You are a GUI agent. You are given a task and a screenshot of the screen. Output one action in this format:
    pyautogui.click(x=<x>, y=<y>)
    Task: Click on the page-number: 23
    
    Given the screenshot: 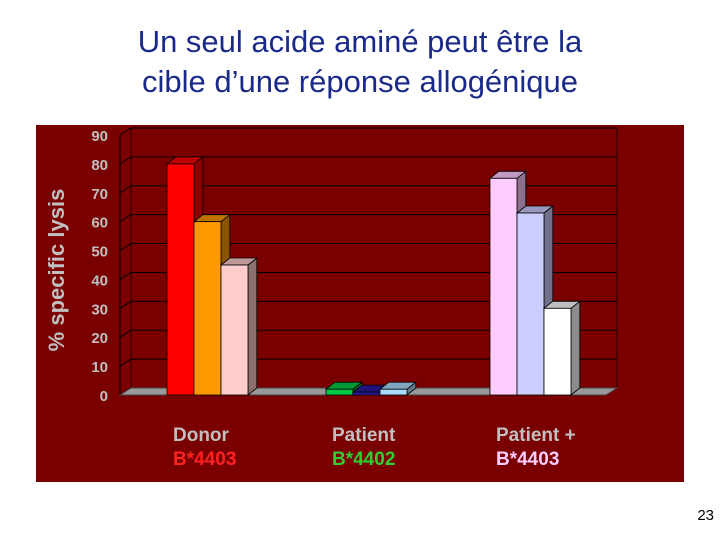 What is the action you would take?
    pyautogui.click(x=705, y=515)
    